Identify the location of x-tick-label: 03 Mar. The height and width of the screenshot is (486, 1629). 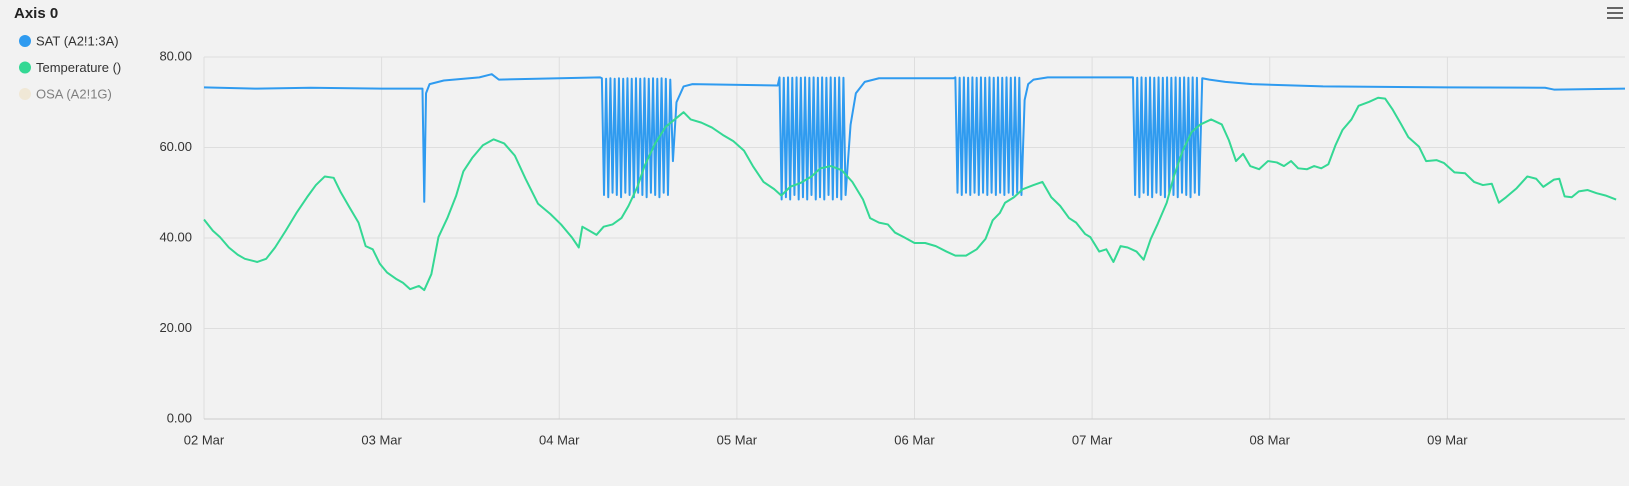
(381, 439).